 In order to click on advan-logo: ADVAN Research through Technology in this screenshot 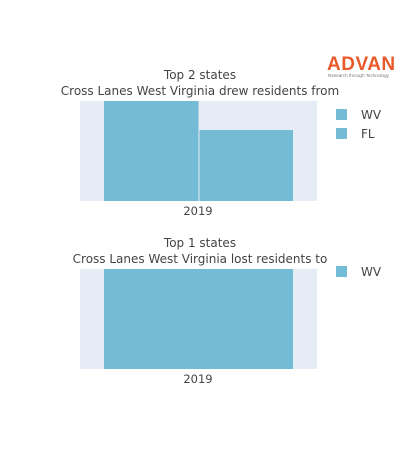, I will do `click(361, 66)`.